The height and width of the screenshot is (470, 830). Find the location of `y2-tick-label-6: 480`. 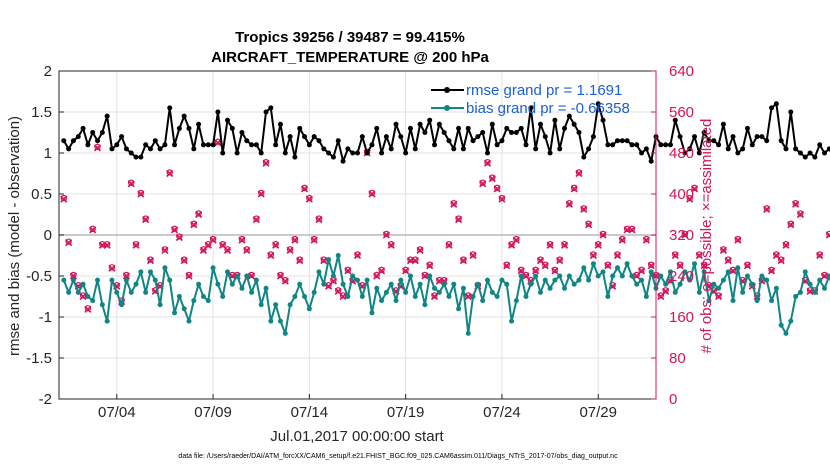

y2-tick-label-6: 480 is located at coordinates (681, 153).